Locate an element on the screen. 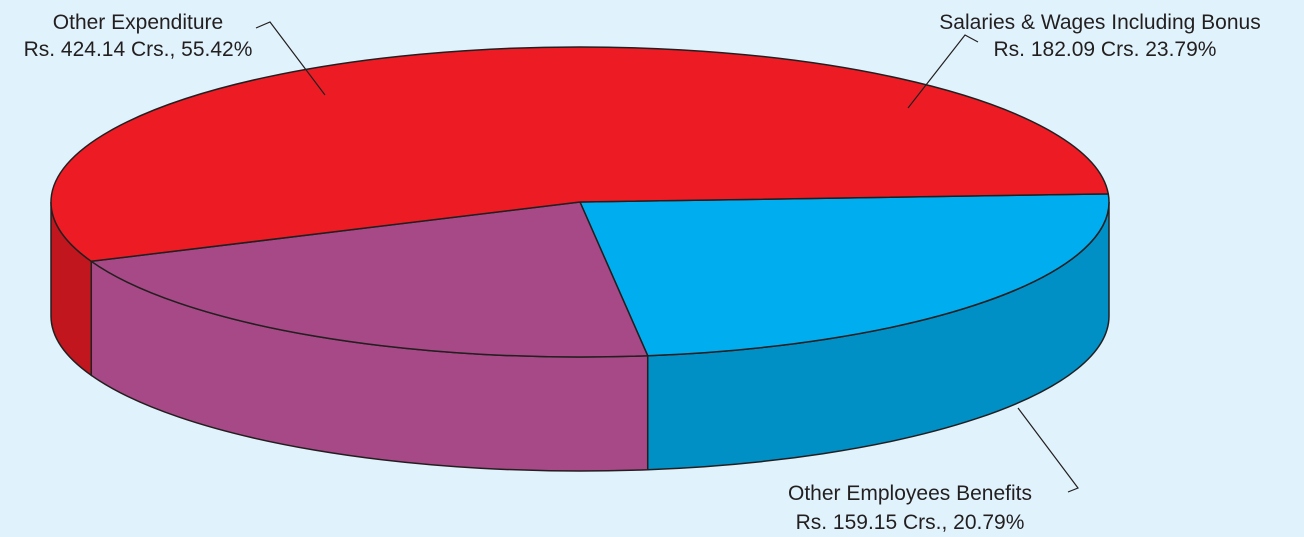 Image resolution: width=1304 pixels, height=537 pixels. label-other-expenditure-name: Other Expenditure is located at coordinates (138, 22).